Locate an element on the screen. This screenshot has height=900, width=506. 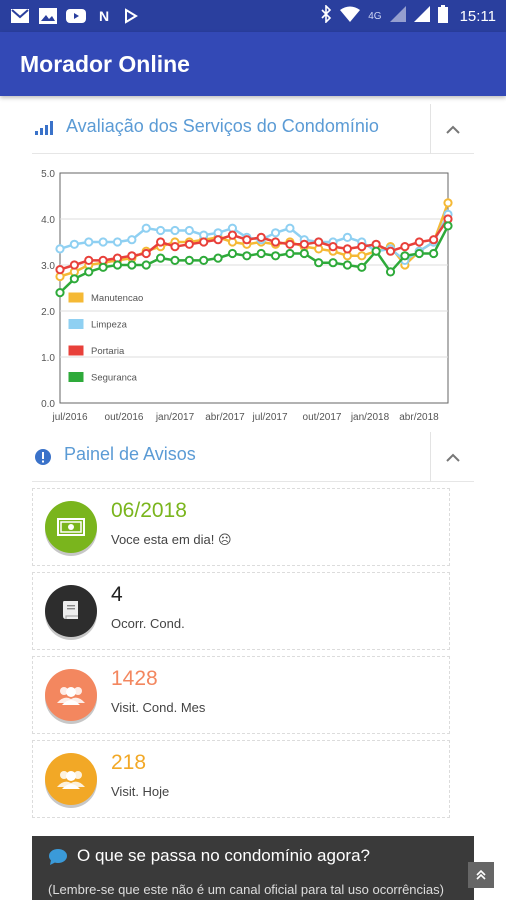
collapse-rating-button is located at coordinates (452, 129).